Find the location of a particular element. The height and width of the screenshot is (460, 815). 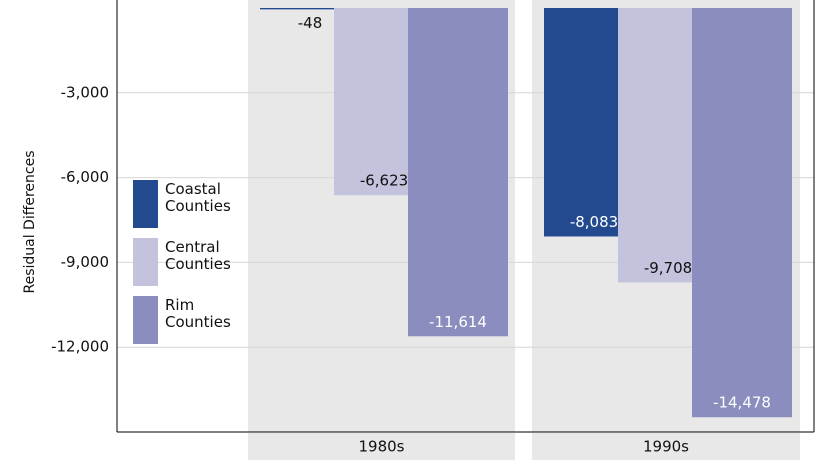

x-tick-label: 1980s is located at coordinates (382, 447).